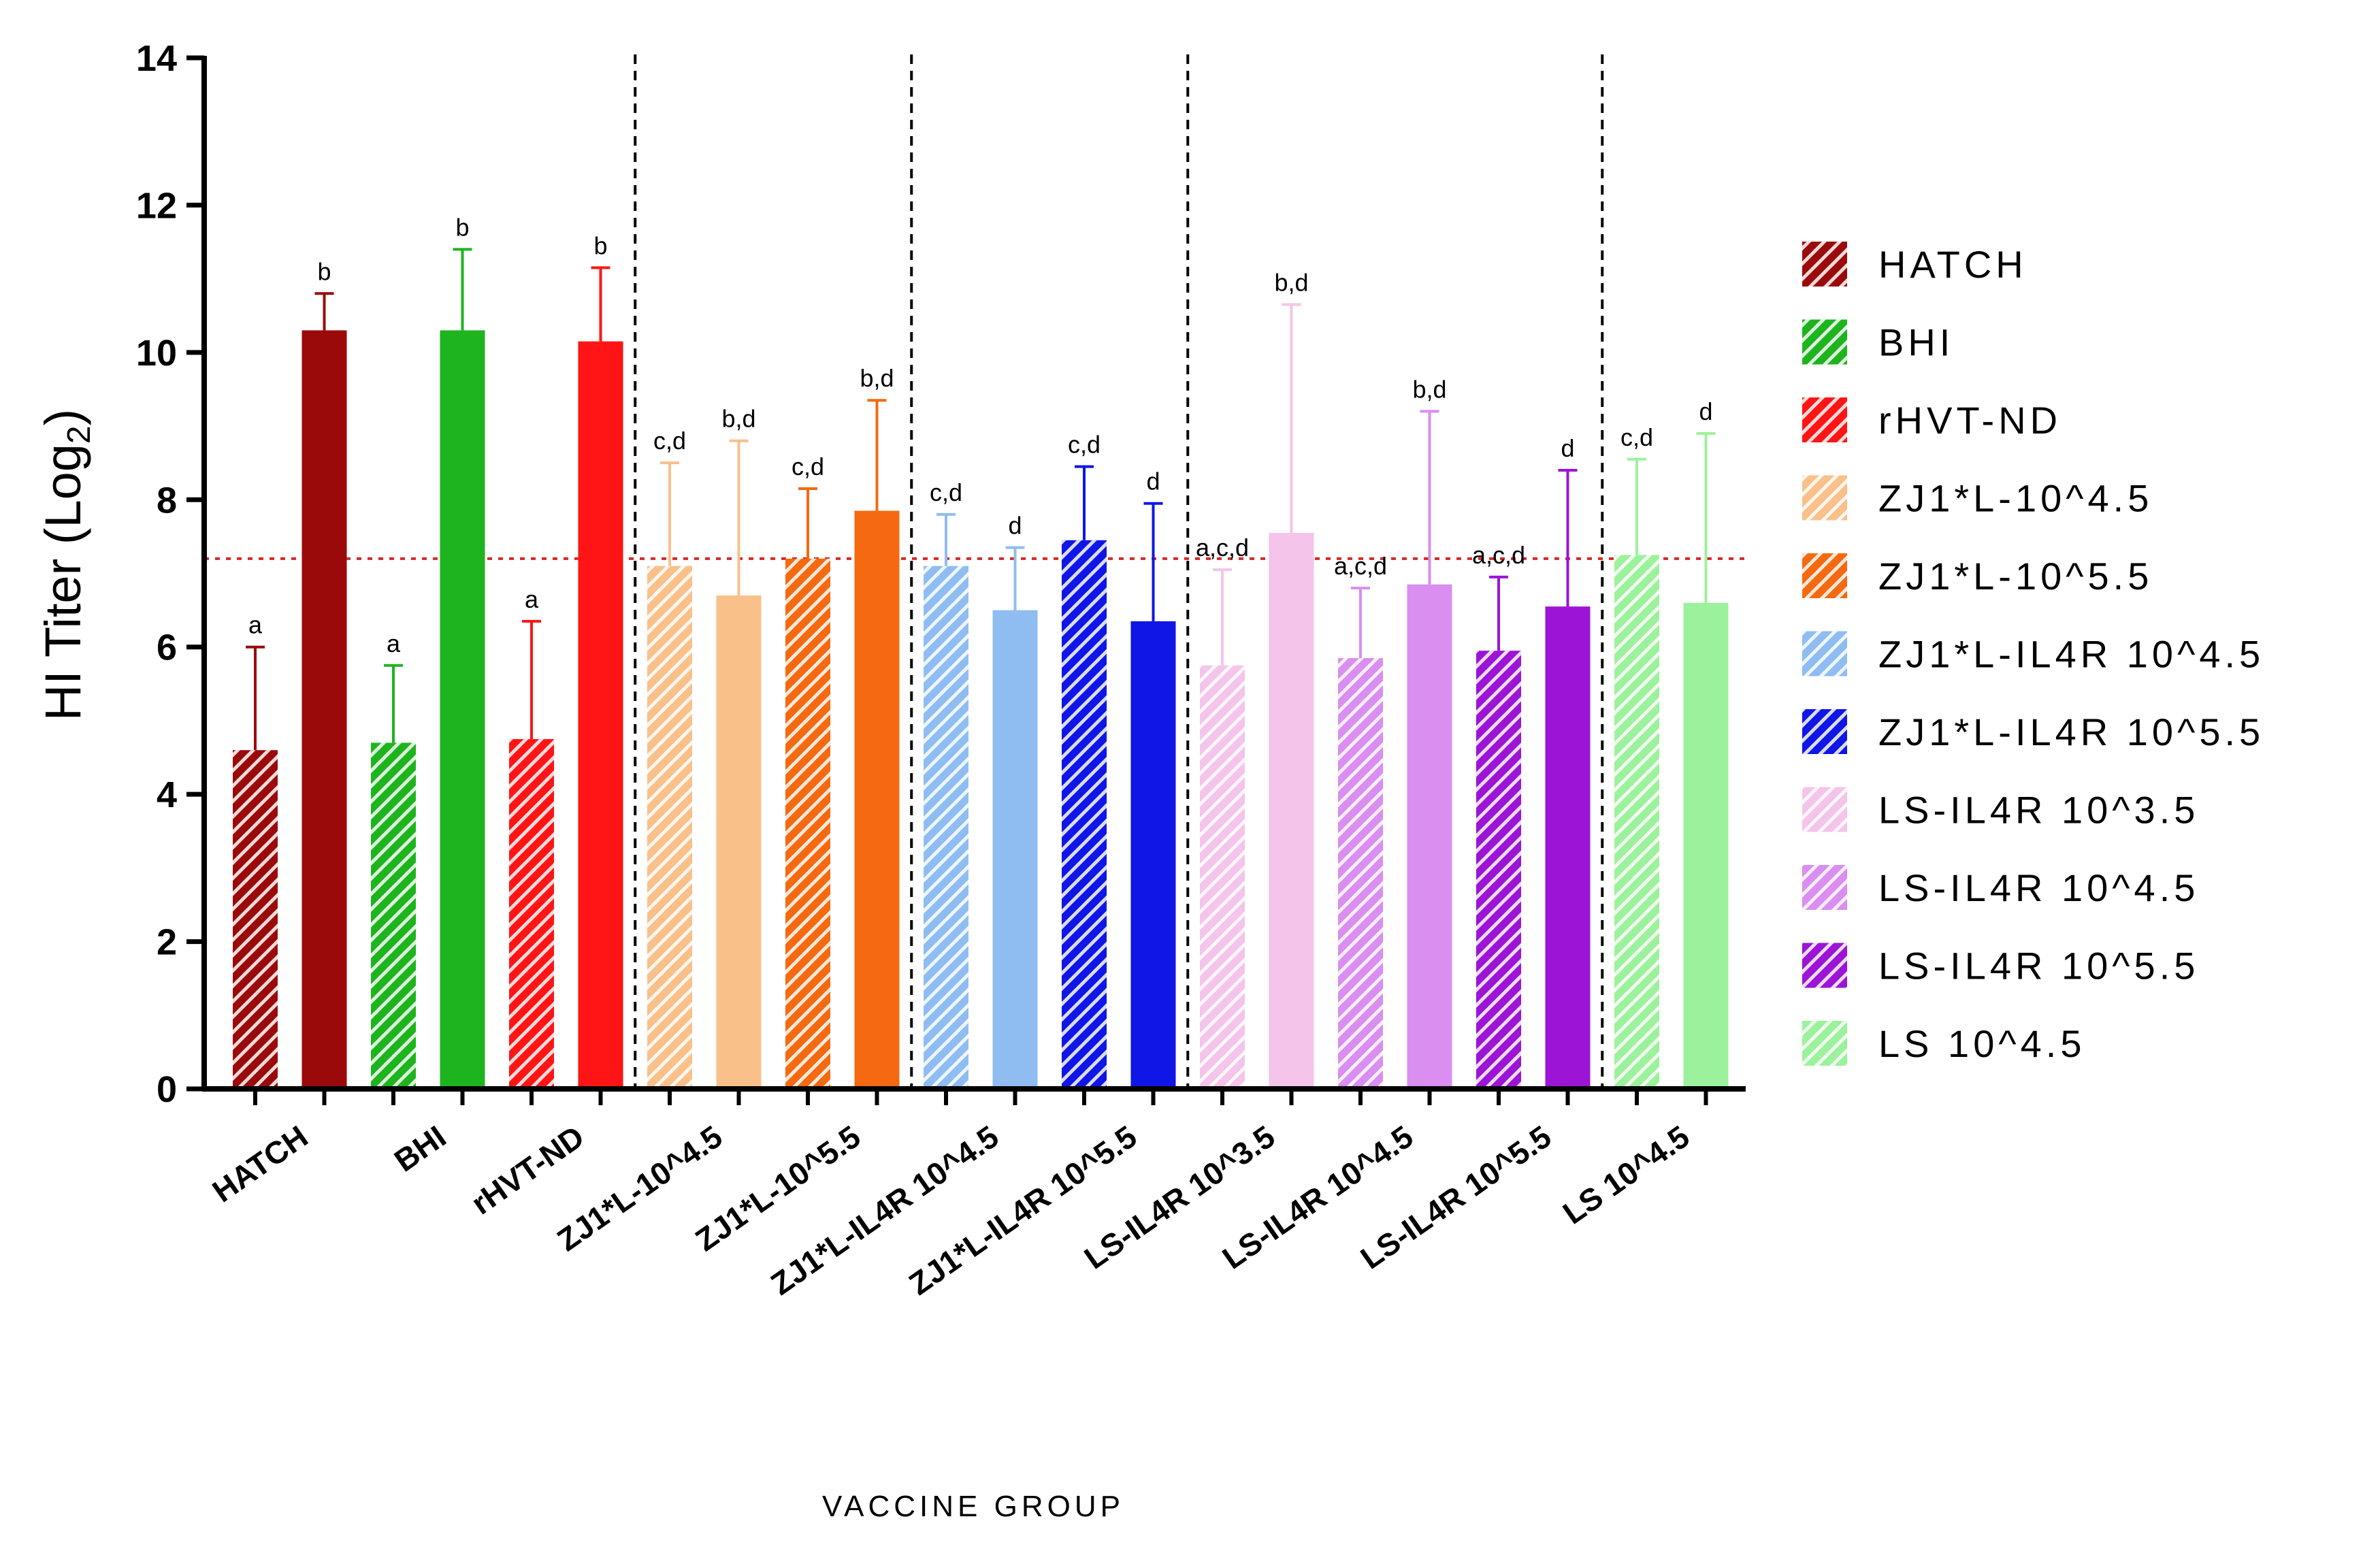 The height and width of the screenshot is (1568, 2363). Describe the element at coordinates (2038, 810) in the screenshot. I see `legend-label: LS-IL4R 10^3.5` at that location.